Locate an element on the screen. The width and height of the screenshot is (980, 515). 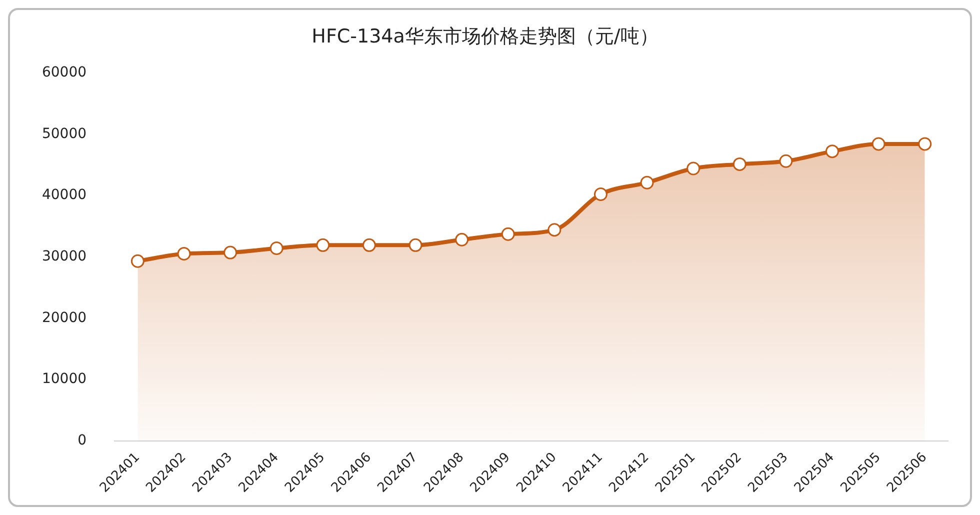
y-tick-label: 40000 is located at coordinates (64, 195).